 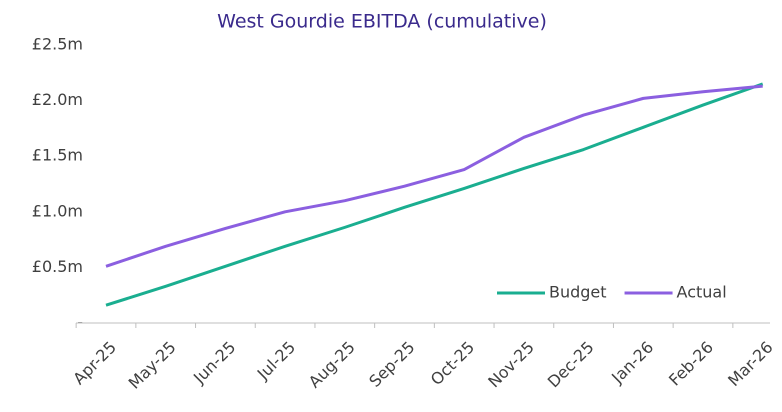 I want to click on x-tick-label: Nov-25, so click(x=511, y=365).